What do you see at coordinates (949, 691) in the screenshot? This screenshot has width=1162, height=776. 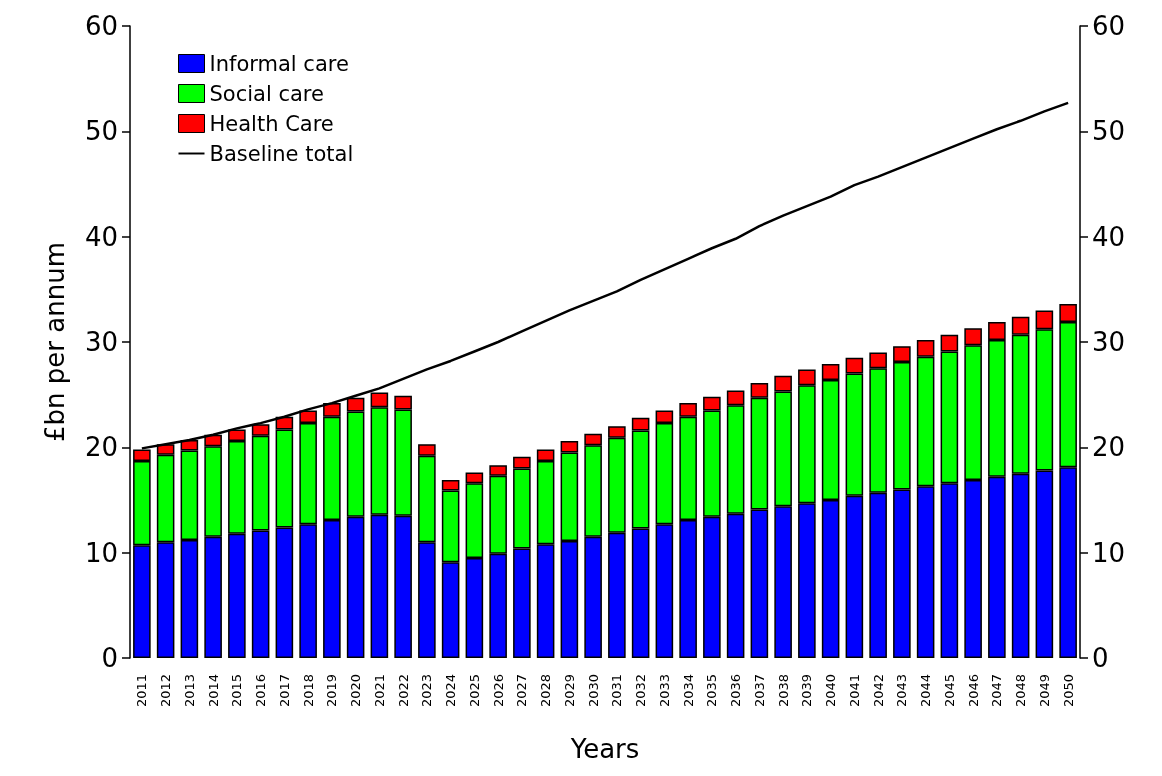 I see `x-tick-label: 2045` at bounding box center [949, 691].